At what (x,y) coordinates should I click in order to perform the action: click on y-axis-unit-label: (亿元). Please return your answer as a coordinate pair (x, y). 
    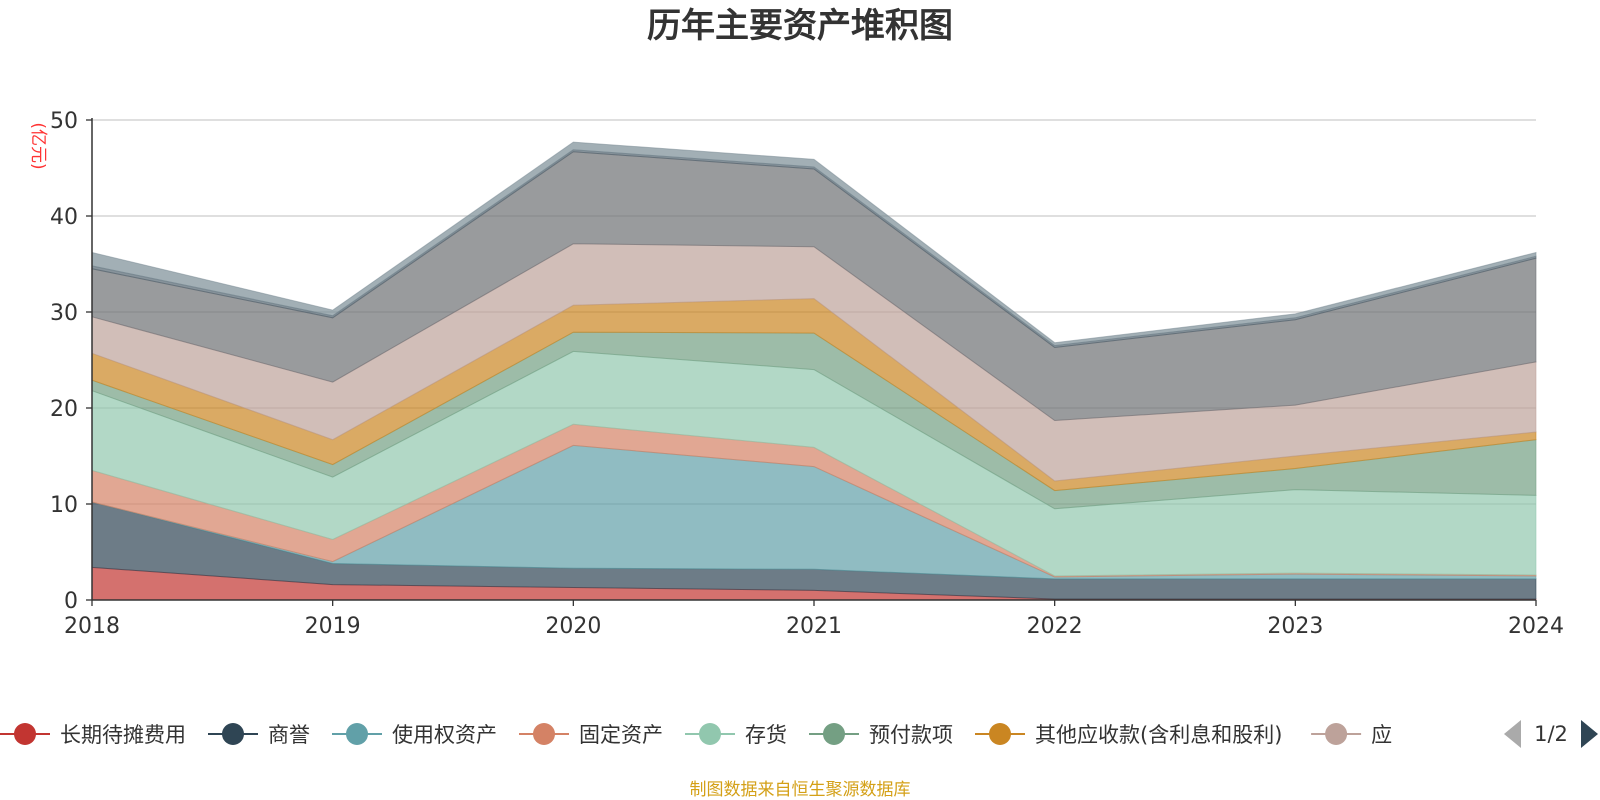
    Looking at the image, I should click on (38, 145).